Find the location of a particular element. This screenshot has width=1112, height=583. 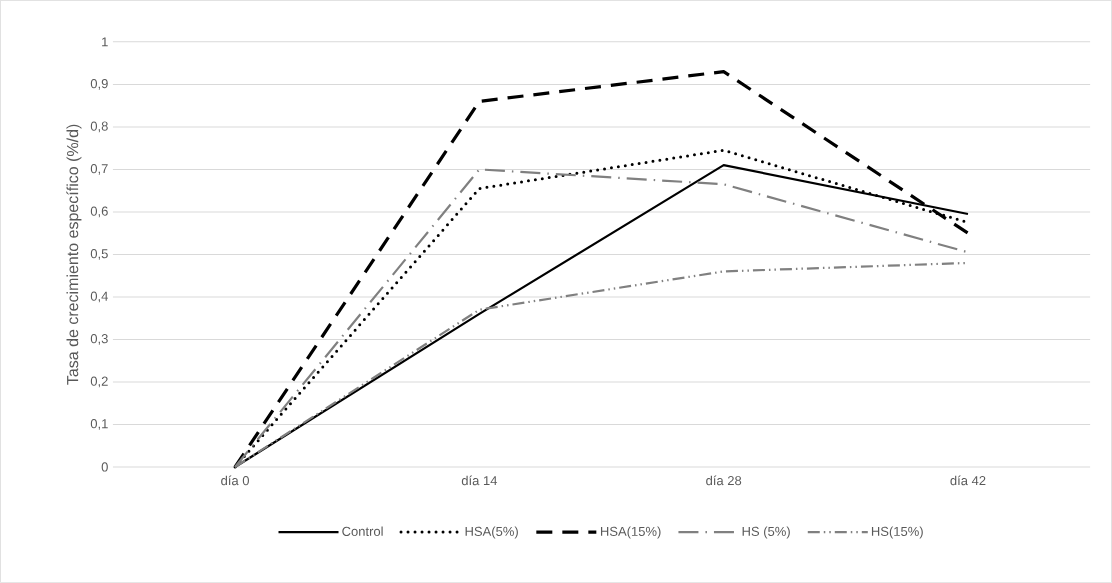

legend-label: HS (5%) is located at coordinates (766, 532).